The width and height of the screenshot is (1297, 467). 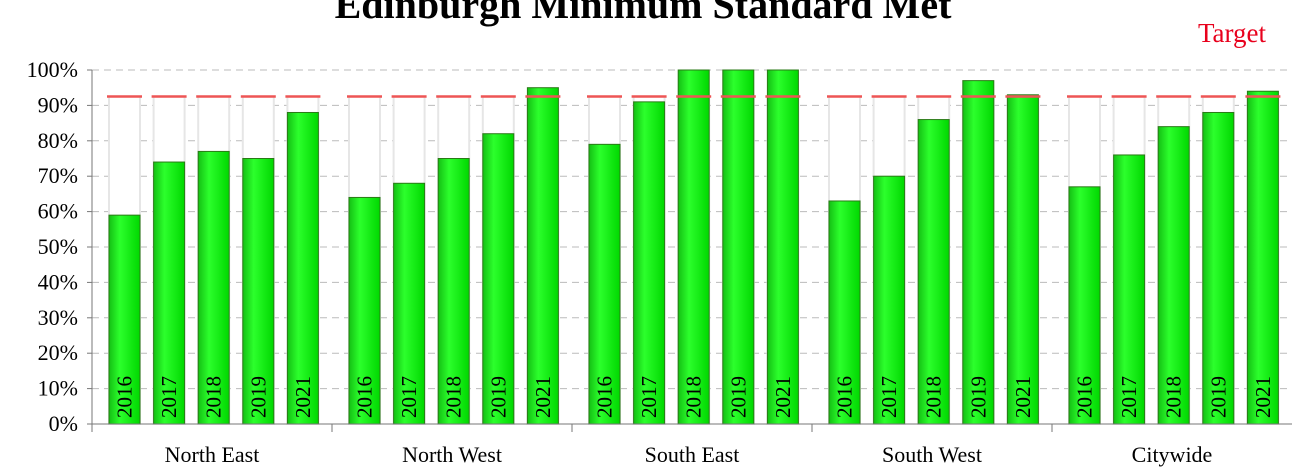 I want to click on category-label: North East, so click(x=212, y=454).